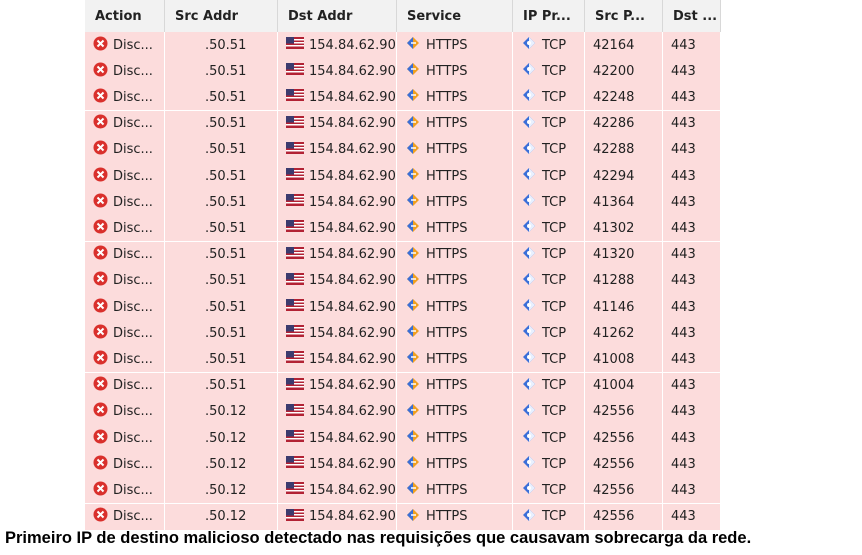 The width and height of the screenshot is (862, 555). What do you see at coordinates (624, 333) in the screenshot?
I see `src-port-cell: 41262` at bounding box center [624, 333].